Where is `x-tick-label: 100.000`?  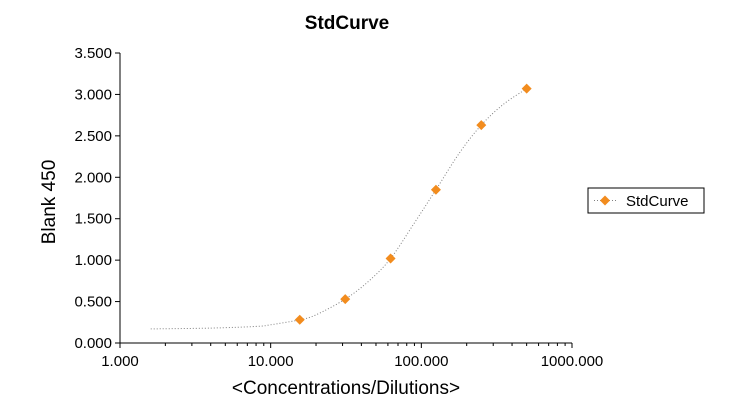
x-tick-label: 100.000 is located at coordinates (421, 361).